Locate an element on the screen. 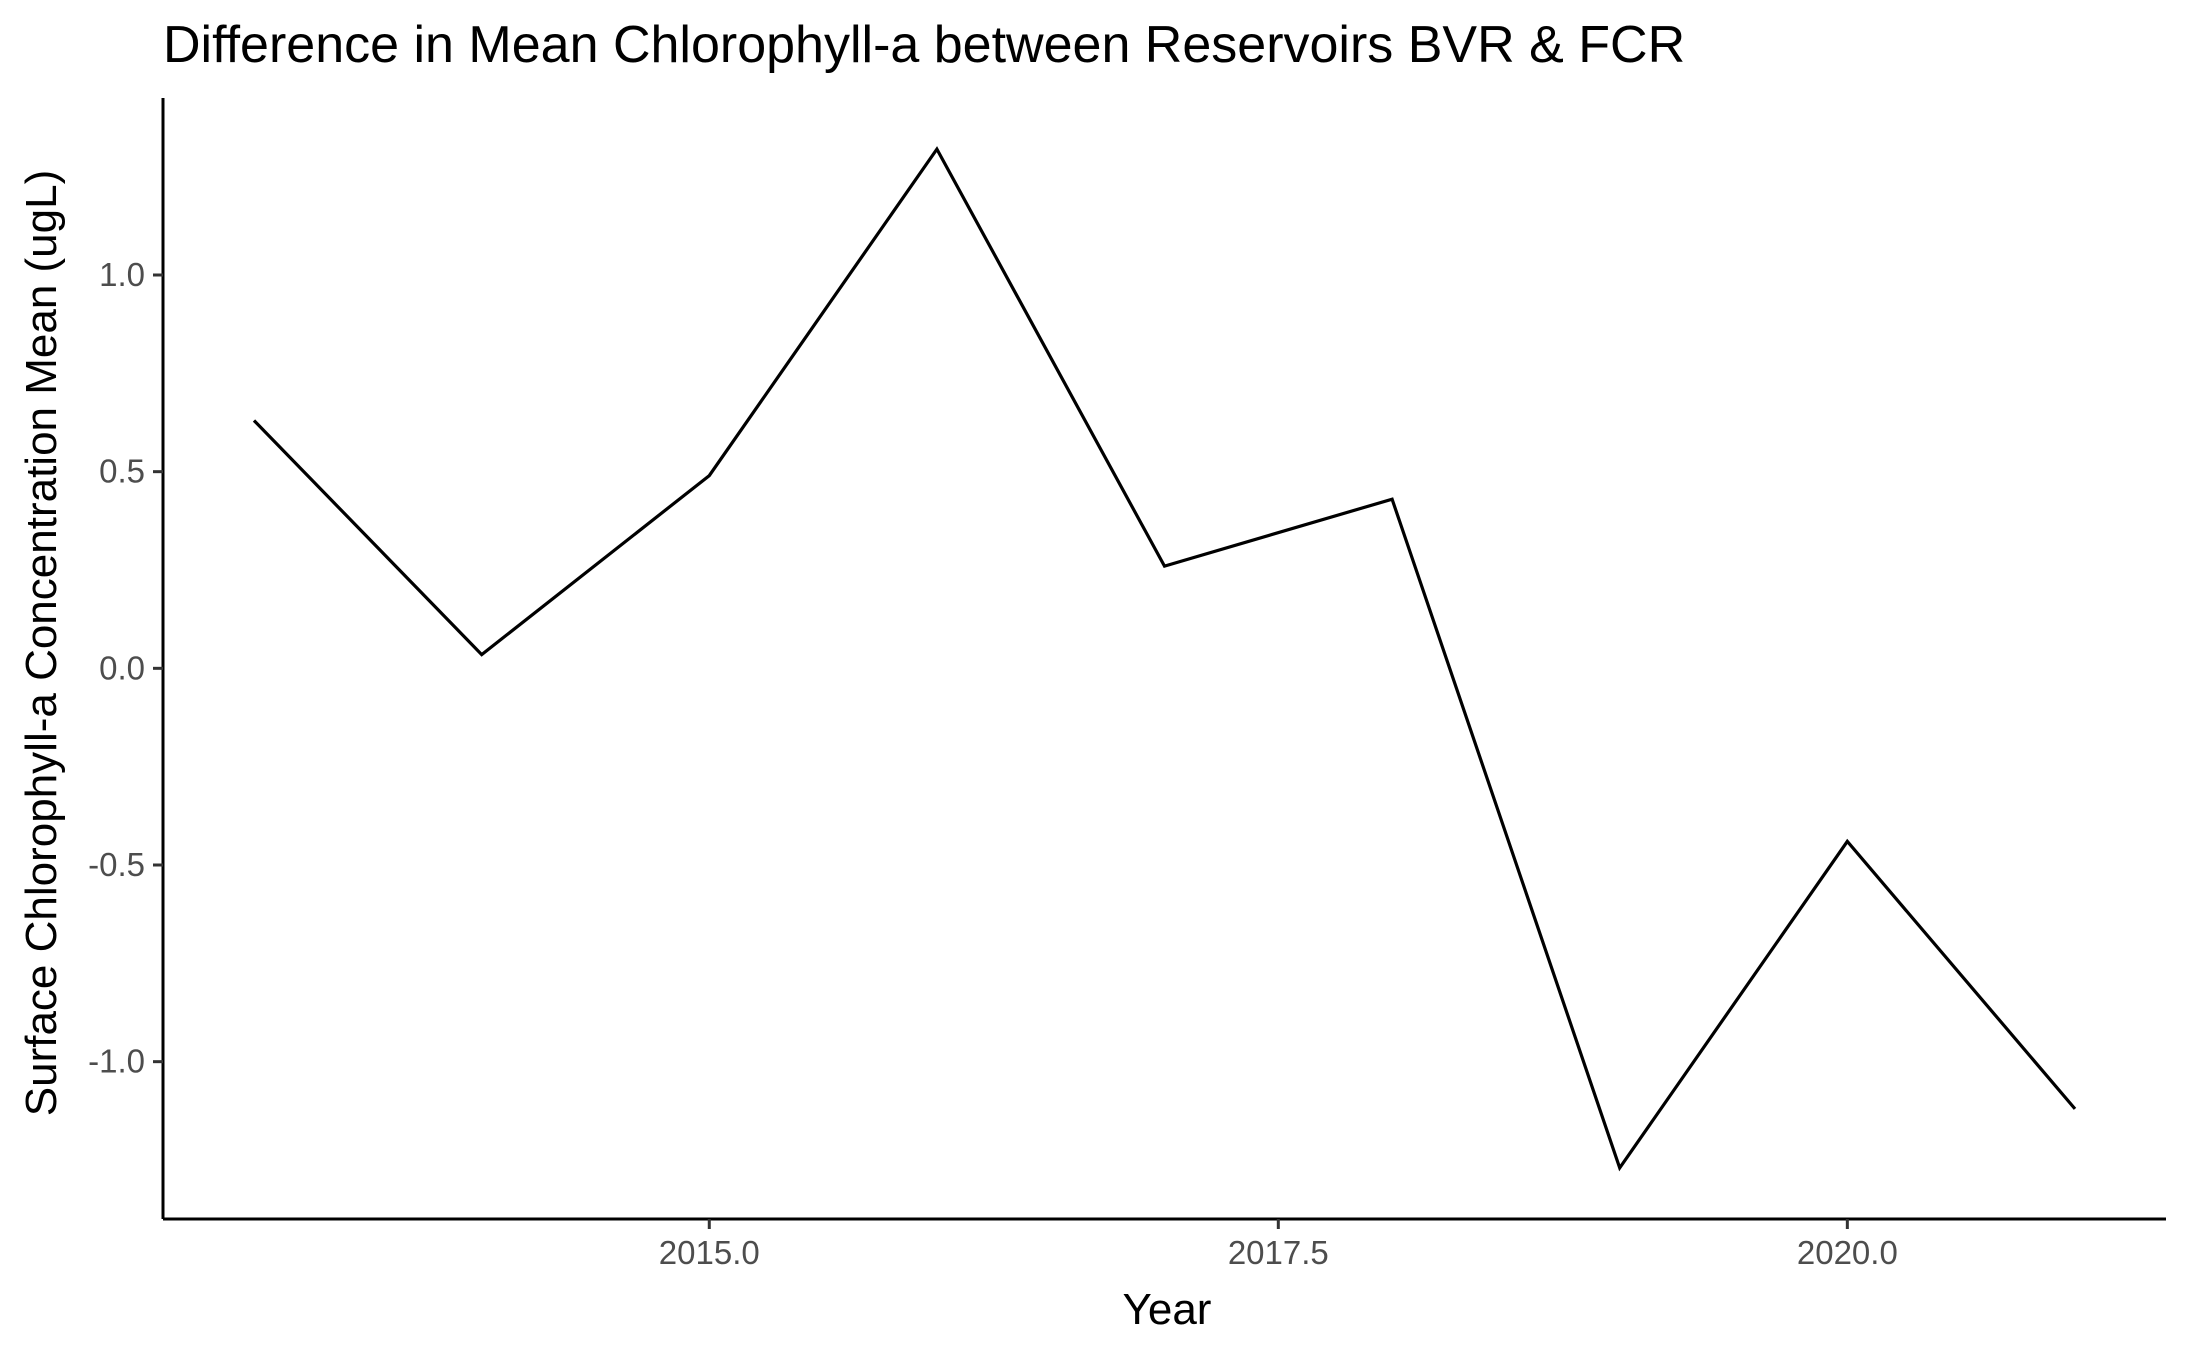  y-tick-label: 1.0 is located at coordinates (122, 274).